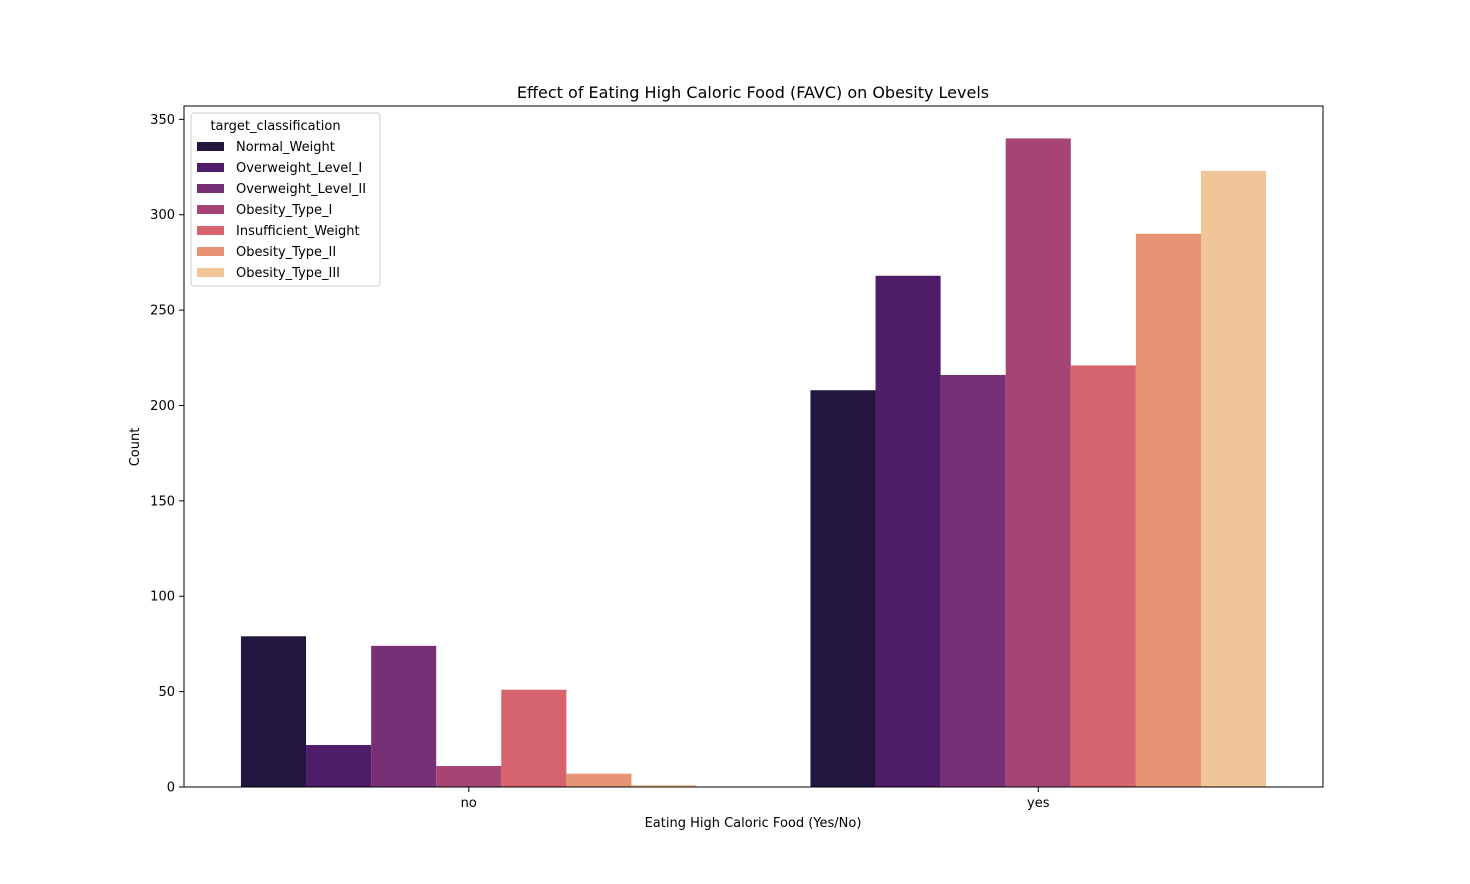 This screenshot has width=1470, height=884. What do you see at coordinates (162, 406) in the screenshot?
I see `y-tick-label-200: 200` at bounding box center [162, 406].